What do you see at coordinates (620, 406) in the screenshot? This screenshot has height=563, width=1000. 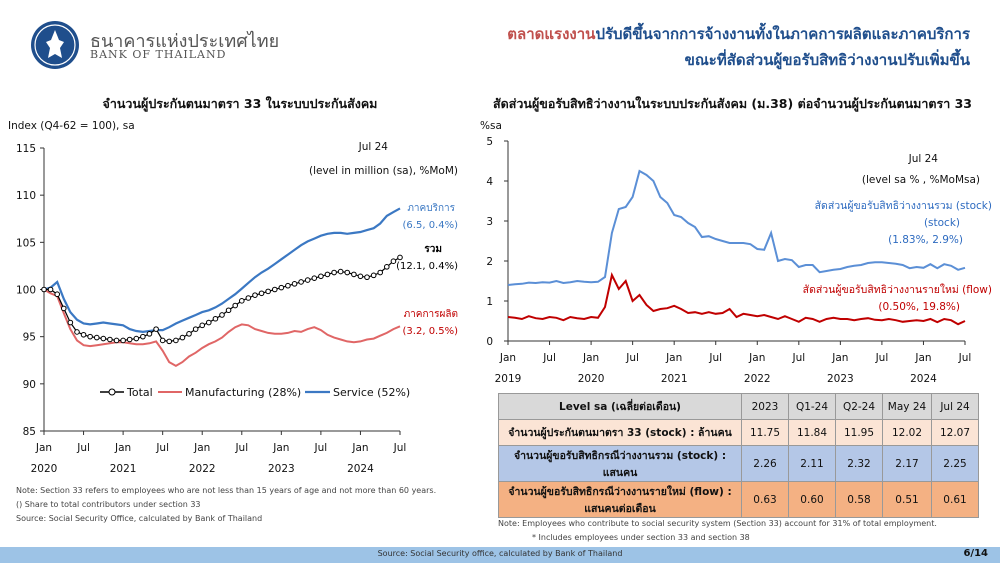 I see `table-header-cell: Level sa (เฉลี่ยต่อเดือน)` at bounding box center [620, 406].